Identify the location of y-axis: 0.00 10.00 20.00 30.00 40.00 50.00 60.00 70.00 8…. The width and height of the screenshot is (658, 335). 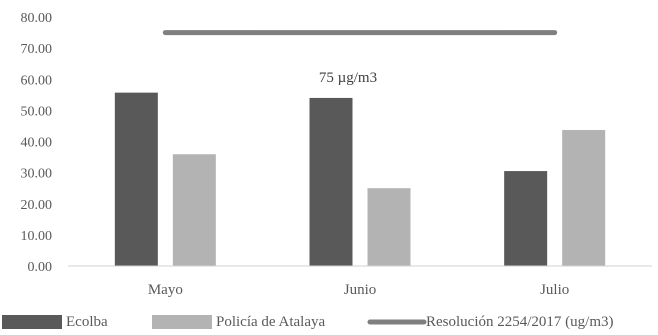
(37, 143).